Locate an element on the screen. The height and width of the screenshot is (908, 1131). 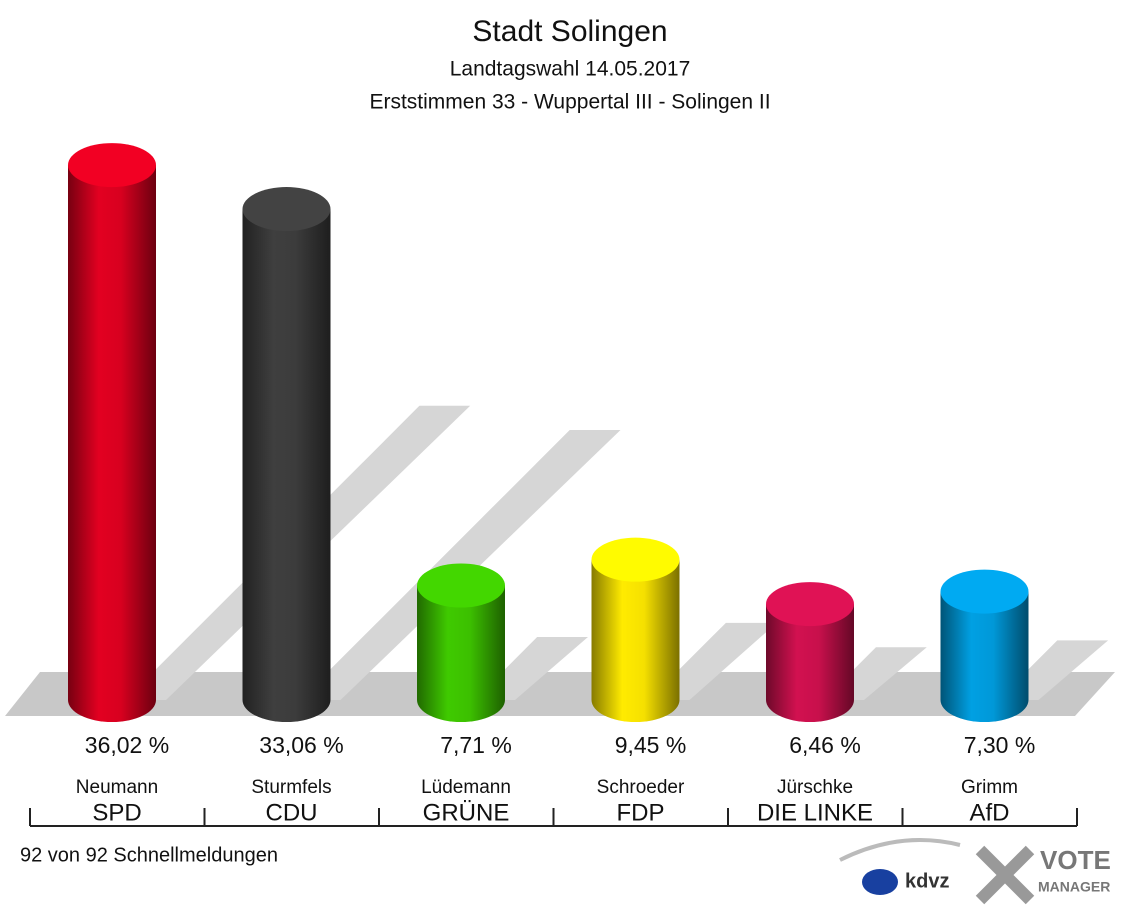
logo-cross is located at coordinates (1005, 875).